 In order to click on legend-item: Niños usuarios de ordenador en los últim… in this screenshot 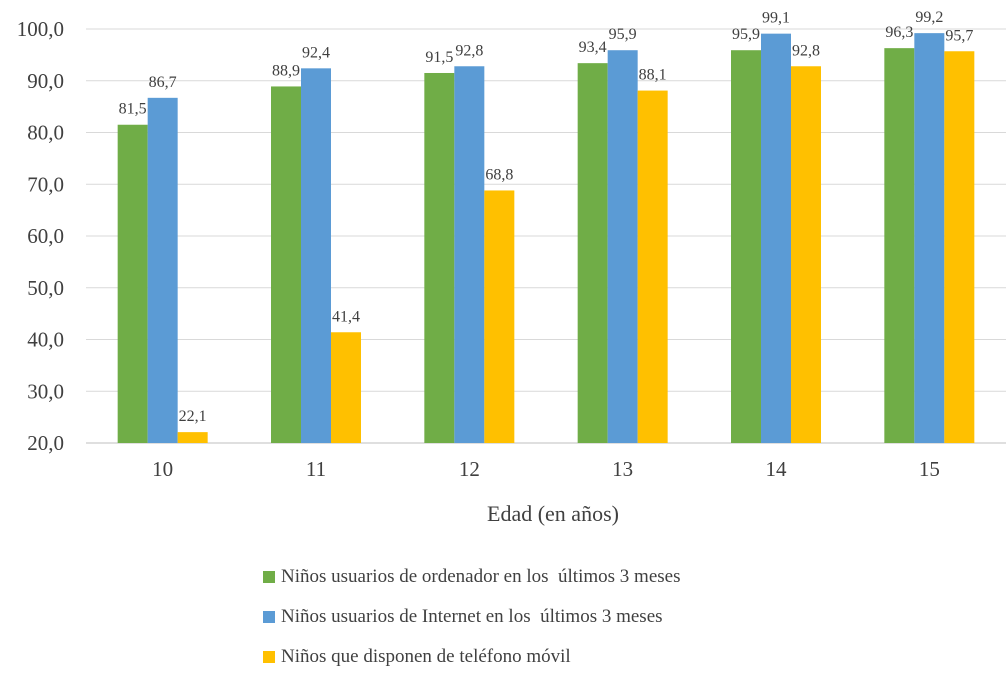, I will do `click(471, 577)`.